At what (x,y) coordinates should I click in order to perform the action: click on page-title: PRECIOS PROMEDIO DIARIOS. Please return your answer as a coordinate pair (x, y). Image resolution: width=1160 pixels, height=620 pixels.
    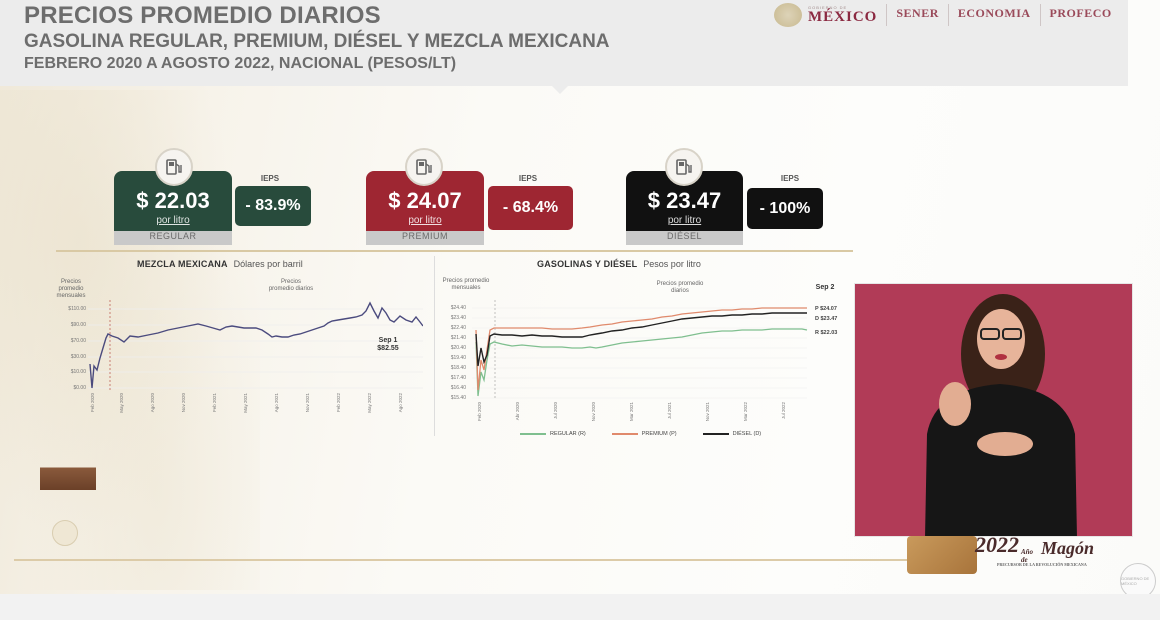
    Looking at the image, I should click on (202, 15).